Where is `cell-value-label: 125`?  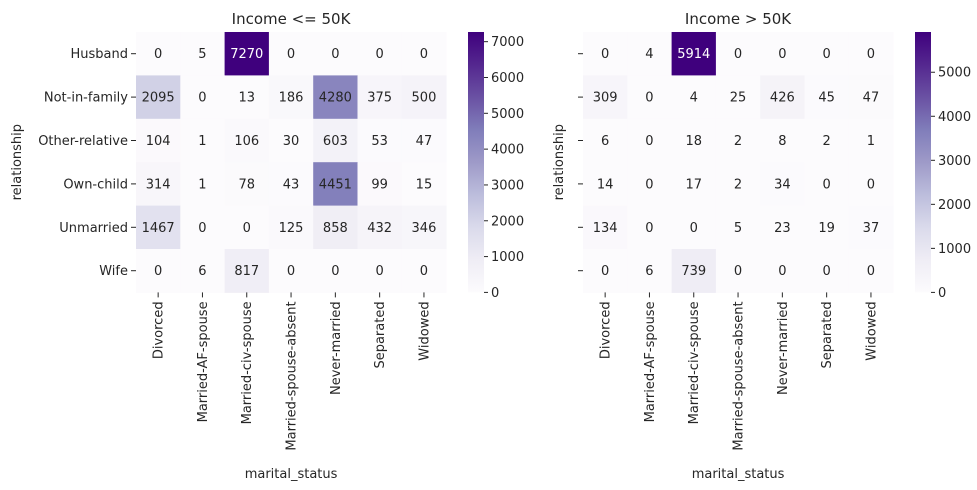
cell-value-label: 125 is located at coordinates (291, 228).